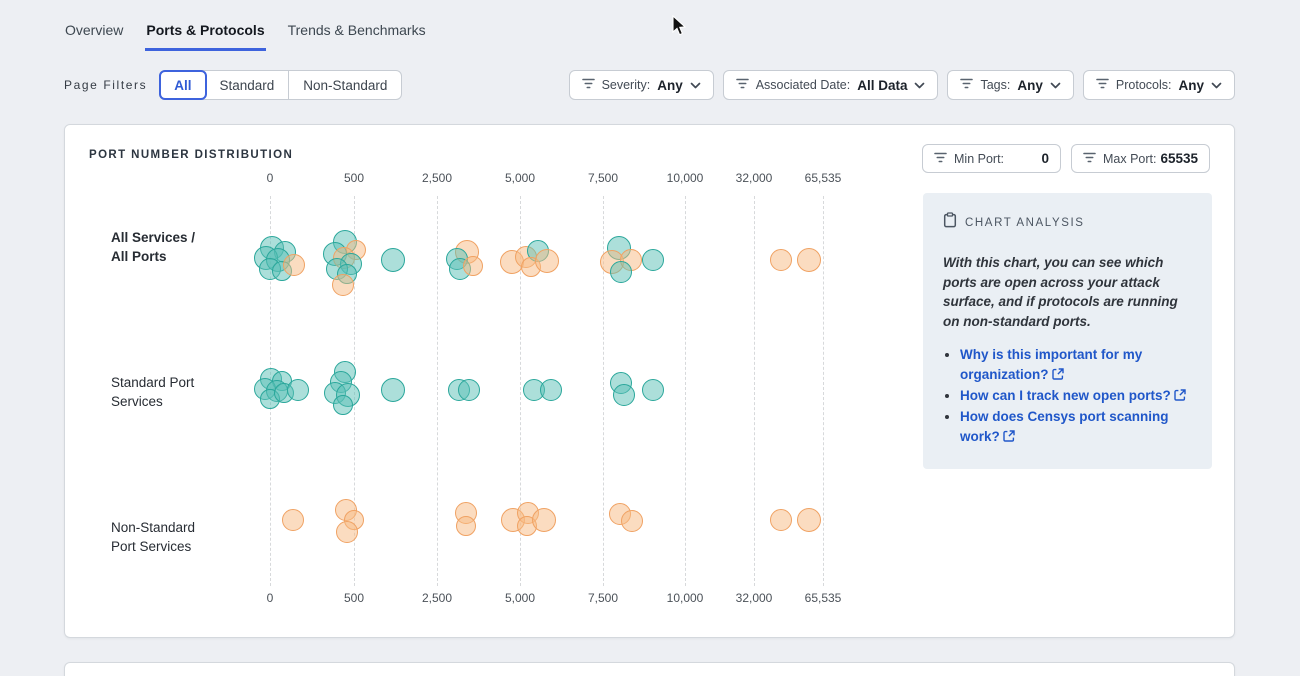 The height and width of the screenshot is (676, 1300). I want to click on associated-date-filter-dropdown: Associated Date: All Data, so click(830, 85).